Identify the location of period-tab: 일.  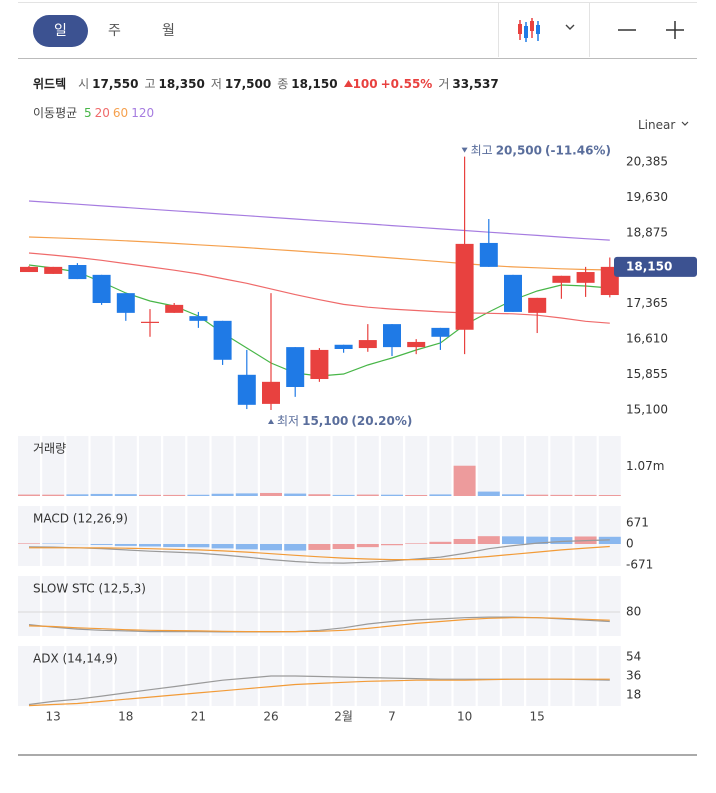
(60, 31).